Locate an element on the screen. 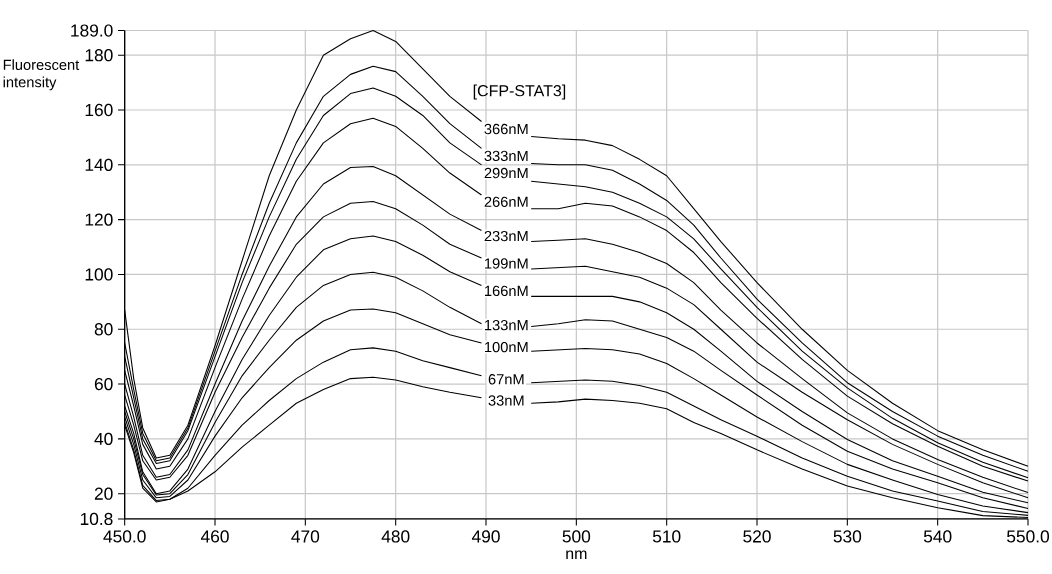 The width and height of the screenshot is (1052, 574). series-label: 233nM is located at coordinates (506, 236).